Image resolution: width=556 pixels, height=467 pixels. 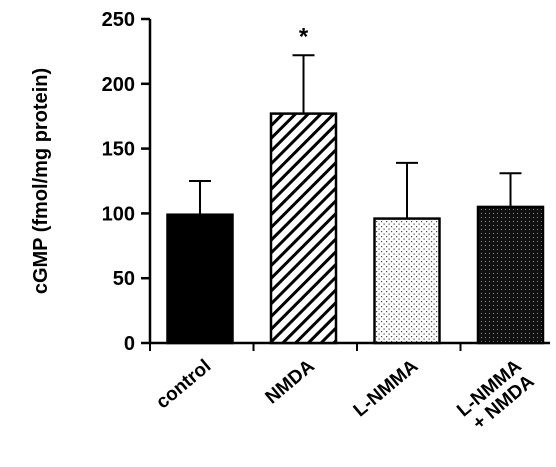 I want to click on y-tick-label: 100, so click(x=118, y=214).